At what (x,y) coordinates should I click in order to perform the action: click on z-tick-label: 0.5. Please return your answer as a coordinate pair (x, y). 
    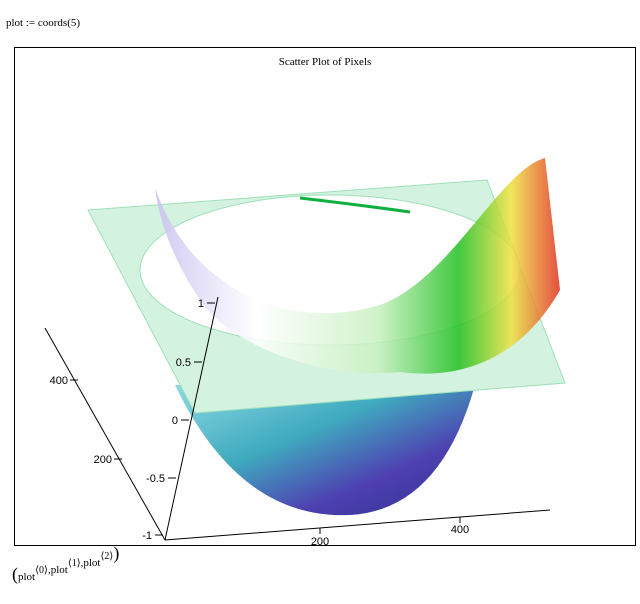
    Looking at the image, I should click on (183, 363).